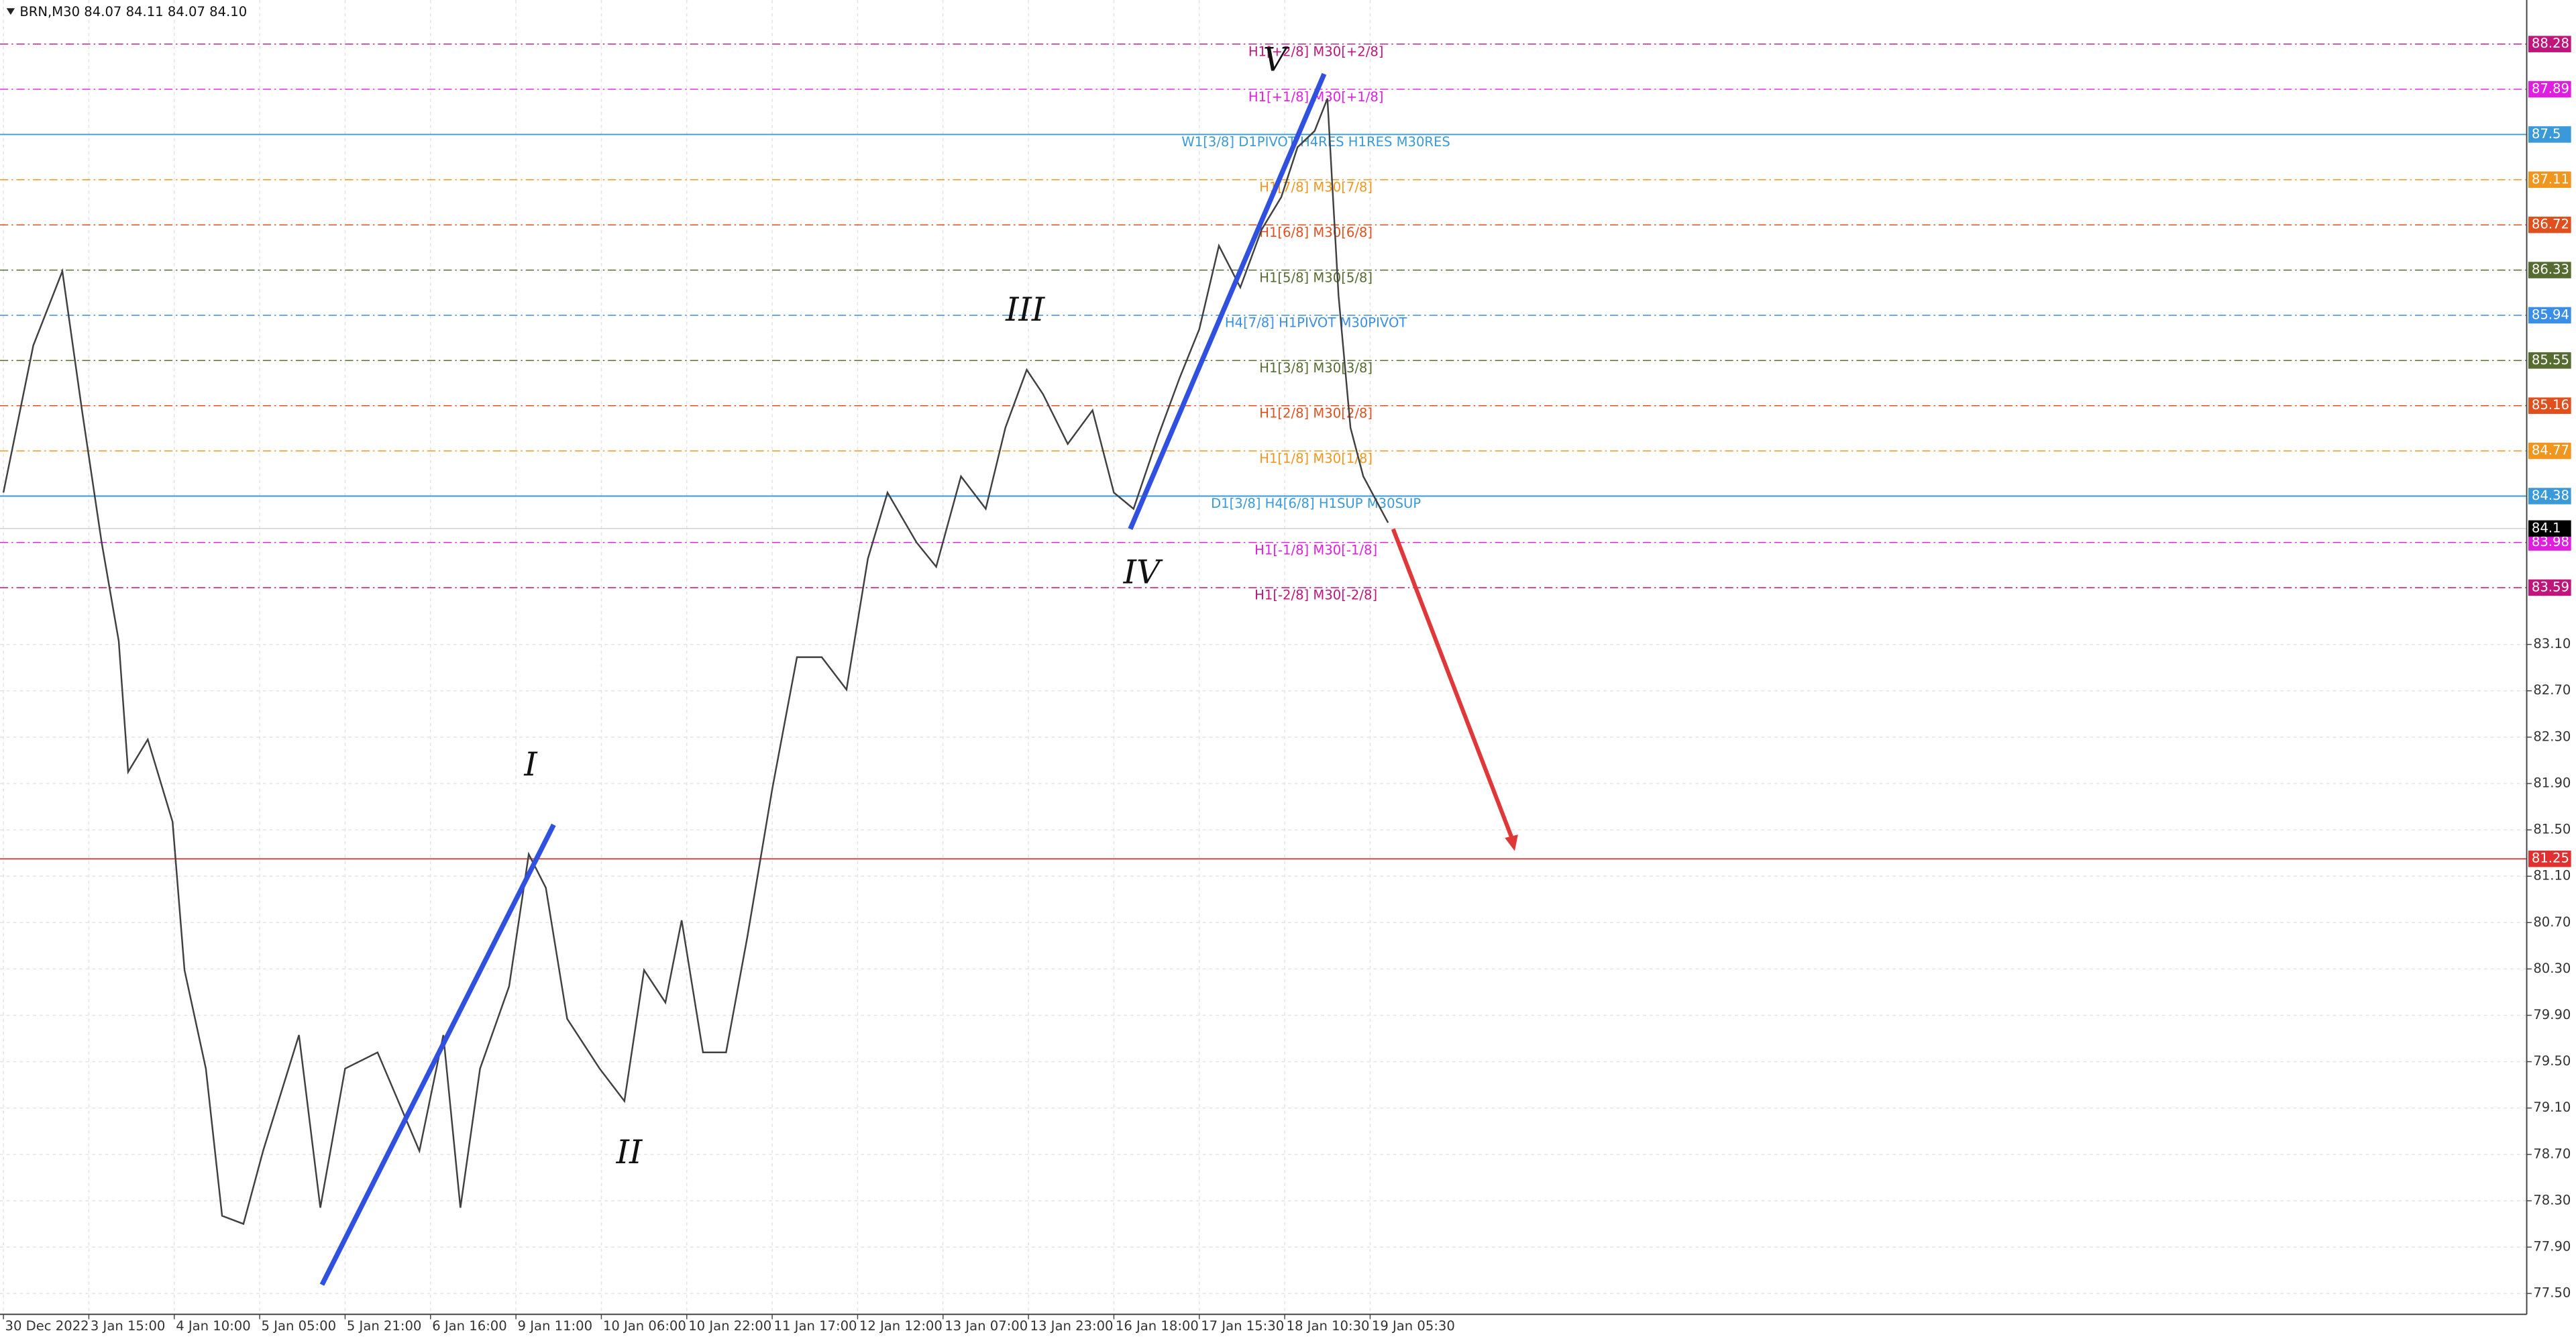 The width and height of the screenshot is (2576, 1339). What do you see at coordinates (1453, 685) in the screenshot?
I see `forecast-arrow` at bounding box center [1453, 685].